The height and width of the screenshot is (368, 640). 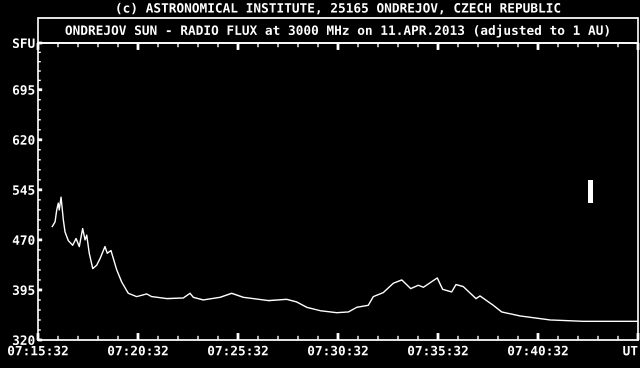 I want to click on y-tick-label: 395, so click(x=23, y=290).